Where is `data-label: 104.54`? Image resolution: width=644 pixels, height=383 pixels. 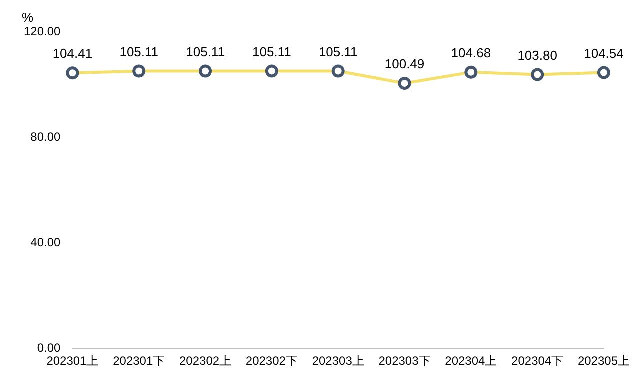 data-label: 104.54 is located at coordinates (604, 53).